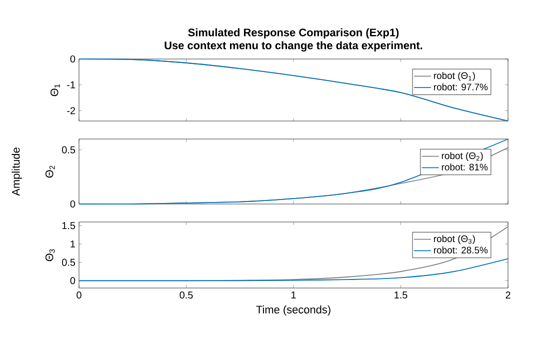 The image size is (560, 337). What do you see at coordinates (69, 226) in the screenshot?
I see `y-tick-label: 1.5` at bounding box center [69, 226].